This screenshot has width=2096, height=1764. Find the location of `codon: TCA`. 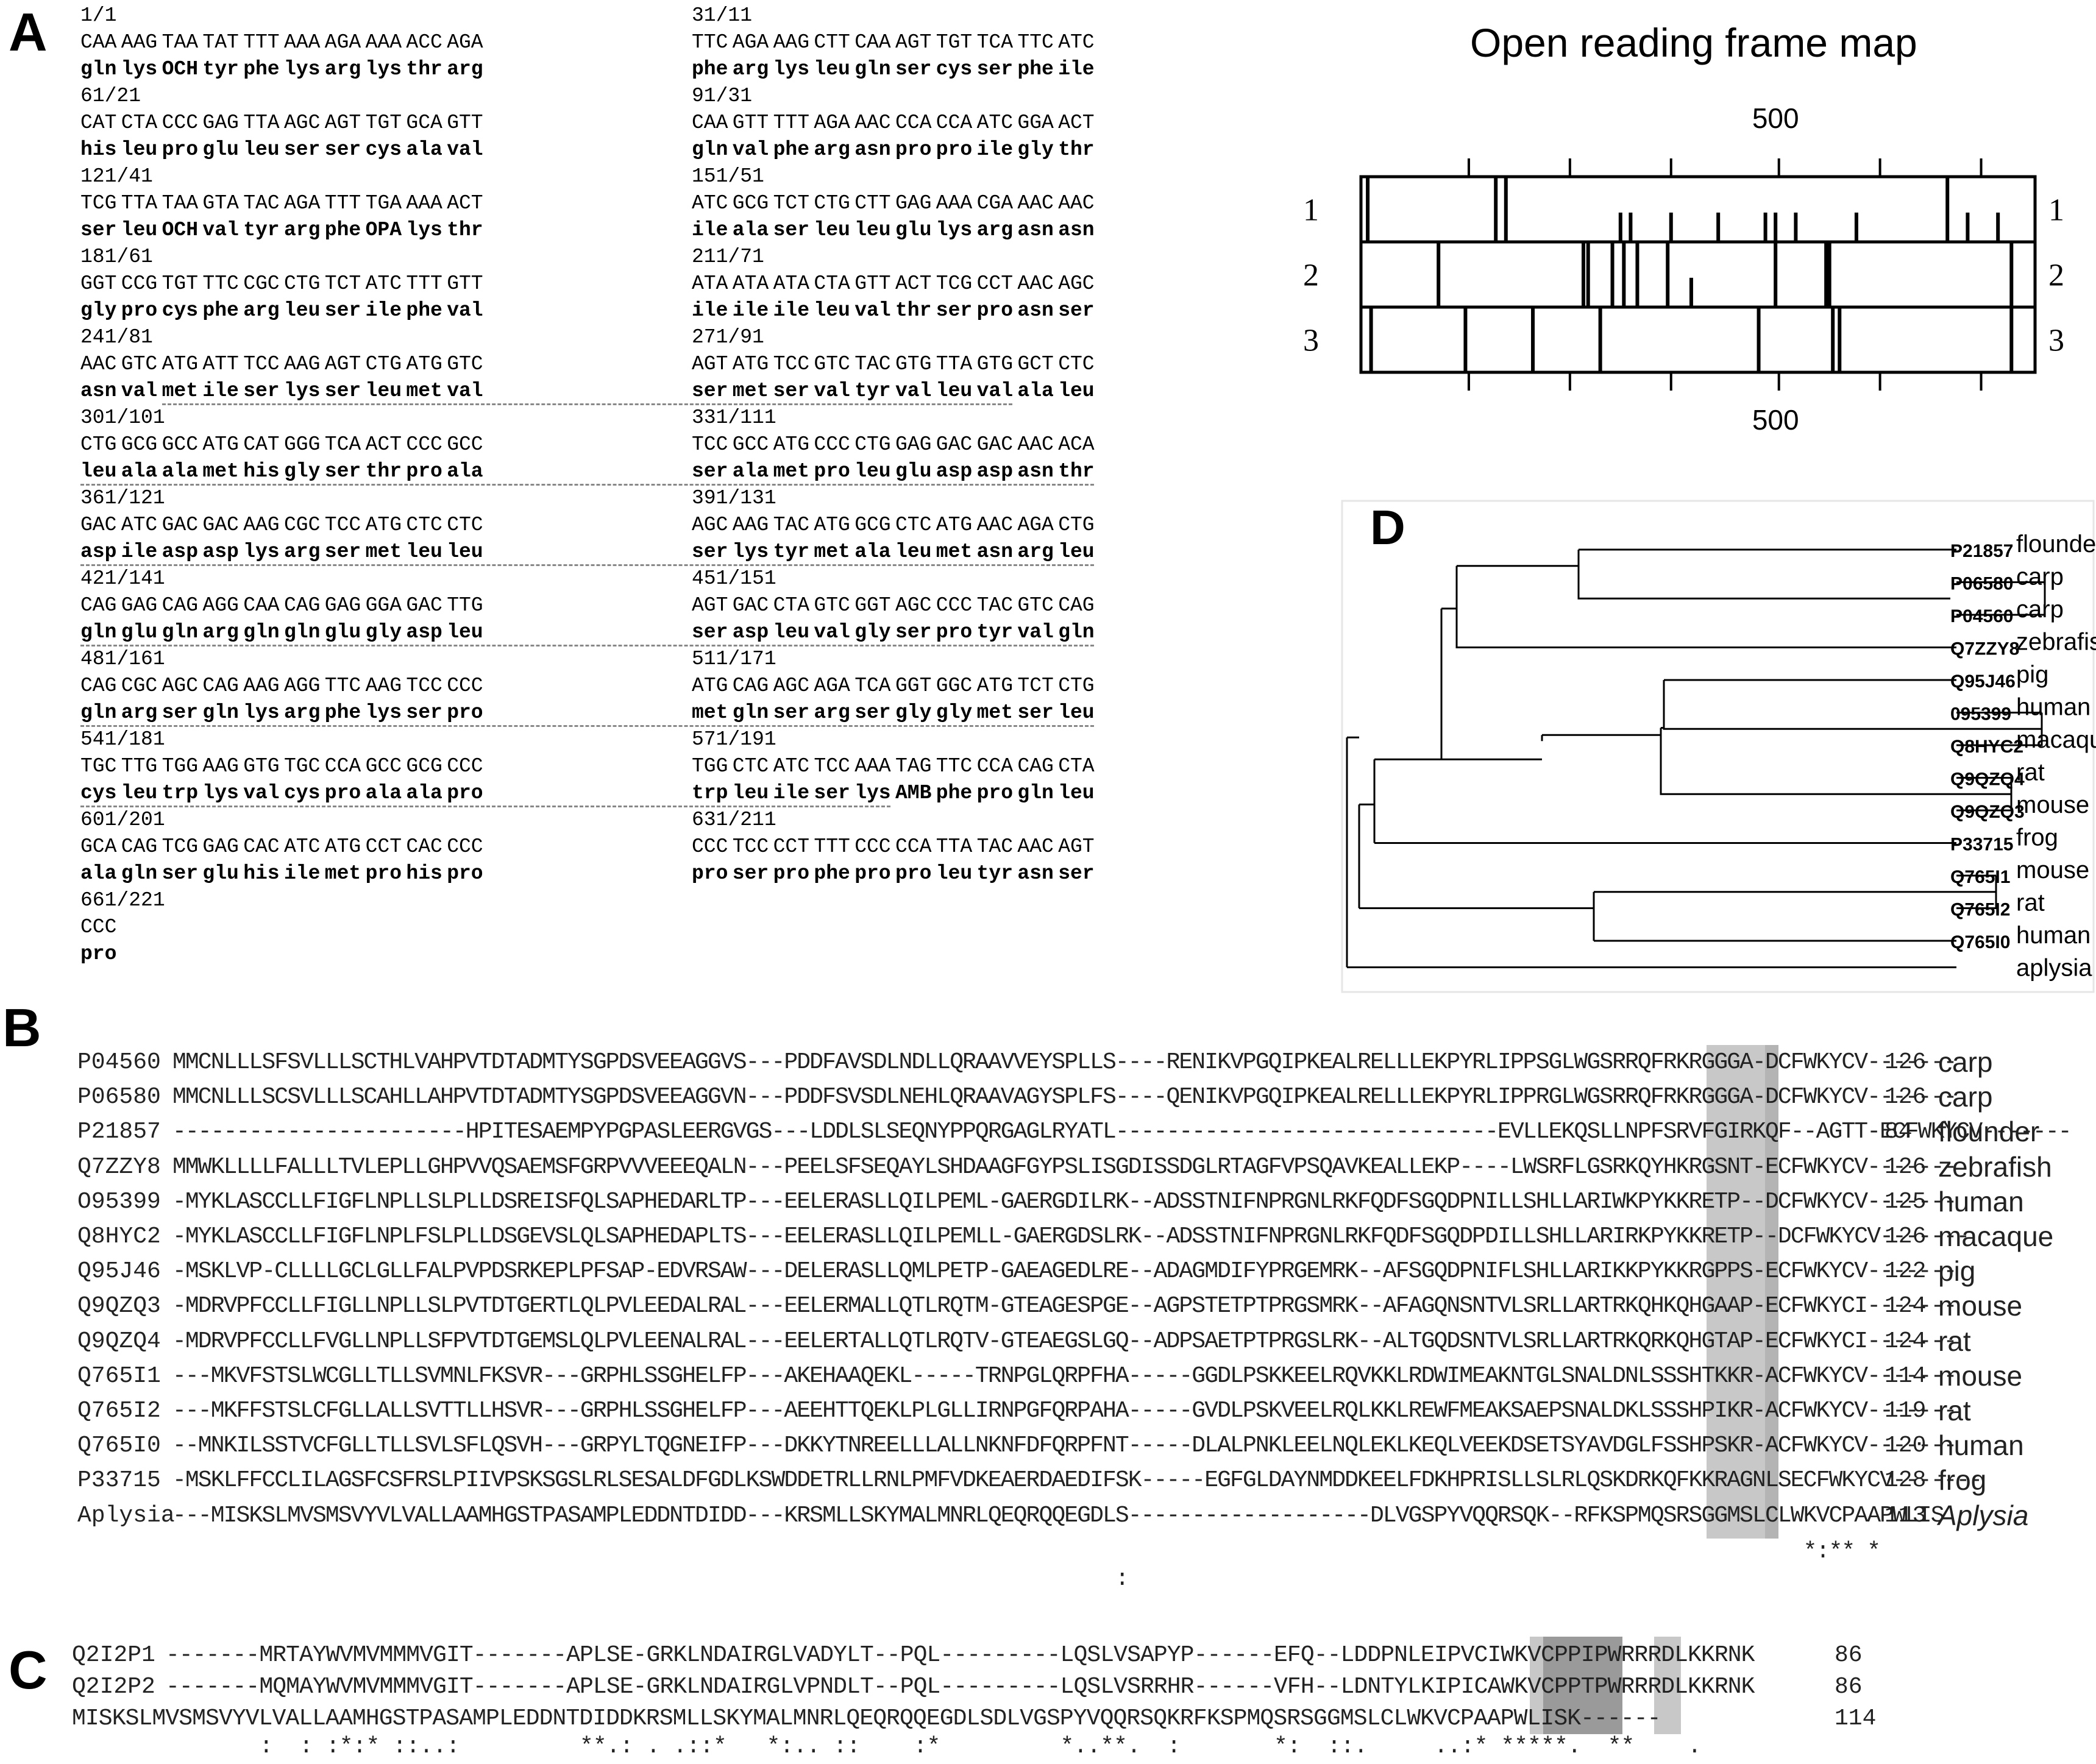

codon: TCA is located at coordinates (872, 686).